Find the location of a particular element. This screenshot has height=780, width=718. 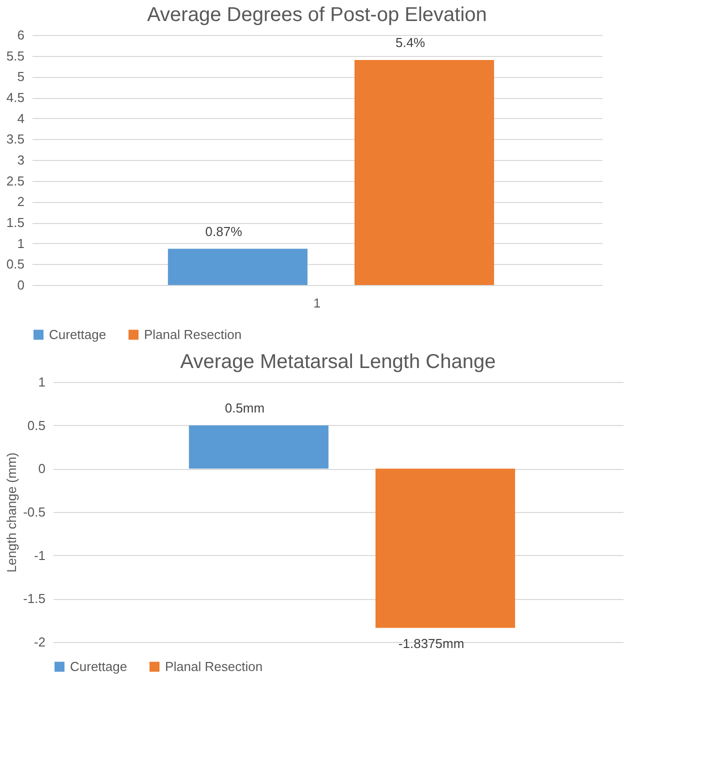

chart-title: Average Metatarsal Length Change is located at coordinates (338, 362).